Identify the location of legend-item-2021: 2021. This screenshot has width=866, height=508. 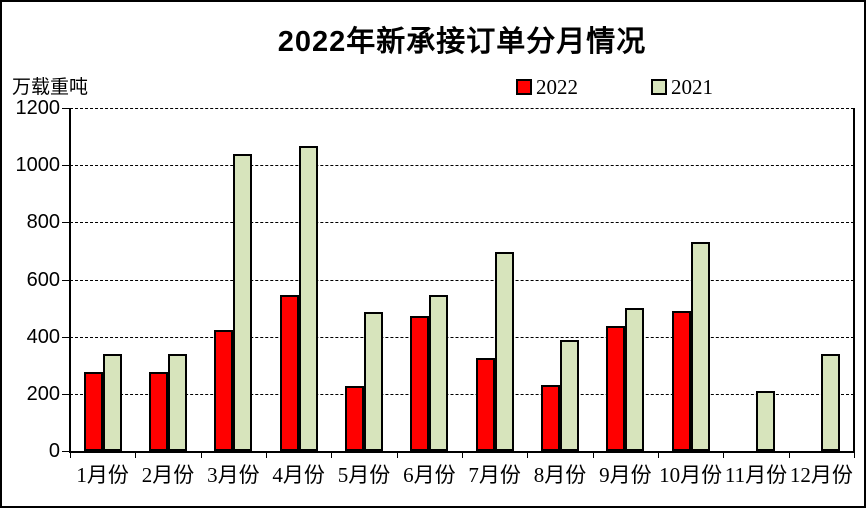
(682, 87).